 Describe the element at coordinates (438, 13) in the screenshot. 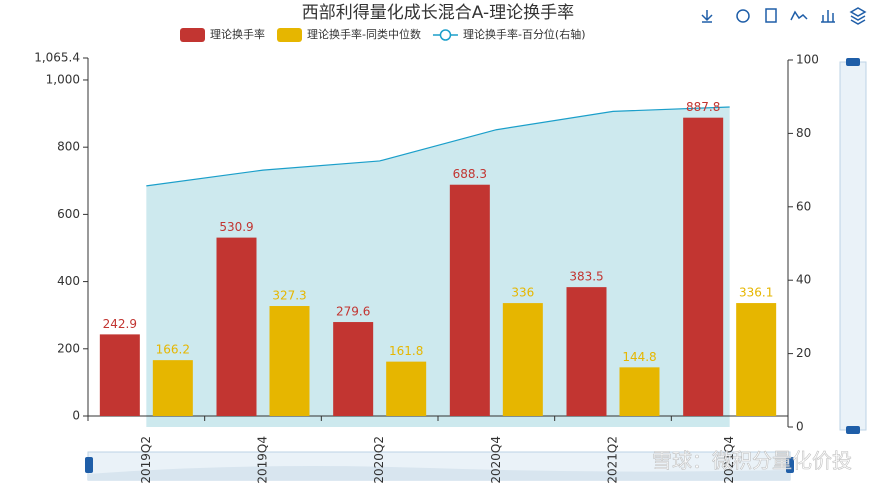

I see `chart-title: 西部利得量化成长混合A-理论换手率` at that location.